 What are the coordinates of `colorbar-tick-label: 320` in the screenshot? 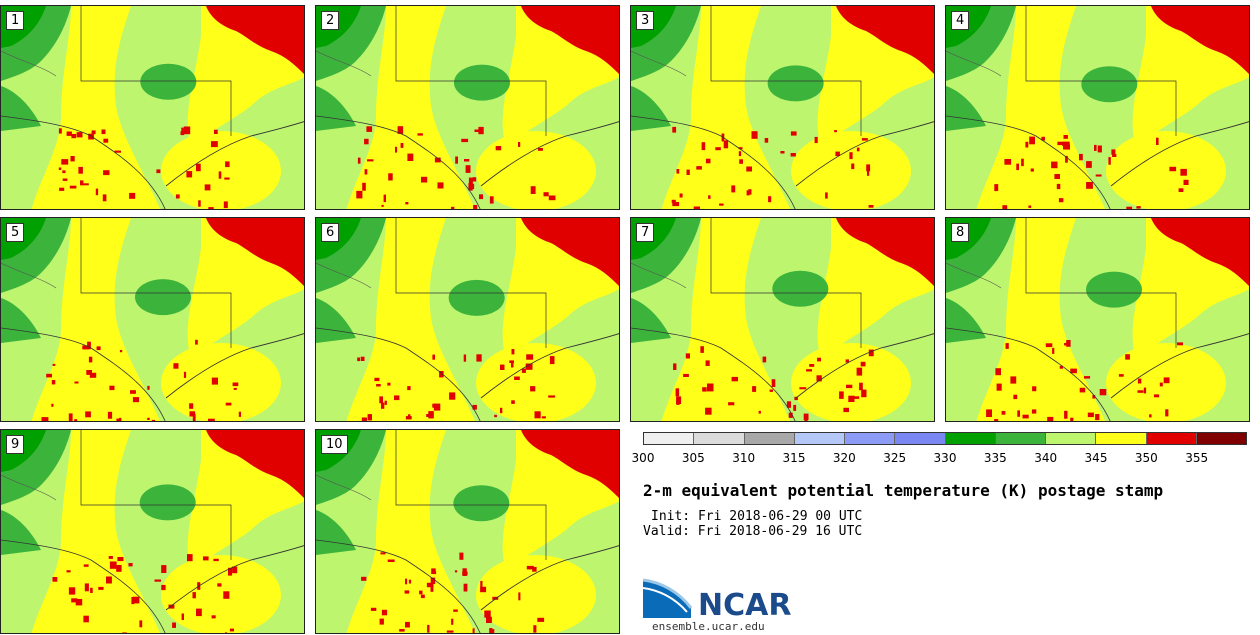 It's located at (844, 458).